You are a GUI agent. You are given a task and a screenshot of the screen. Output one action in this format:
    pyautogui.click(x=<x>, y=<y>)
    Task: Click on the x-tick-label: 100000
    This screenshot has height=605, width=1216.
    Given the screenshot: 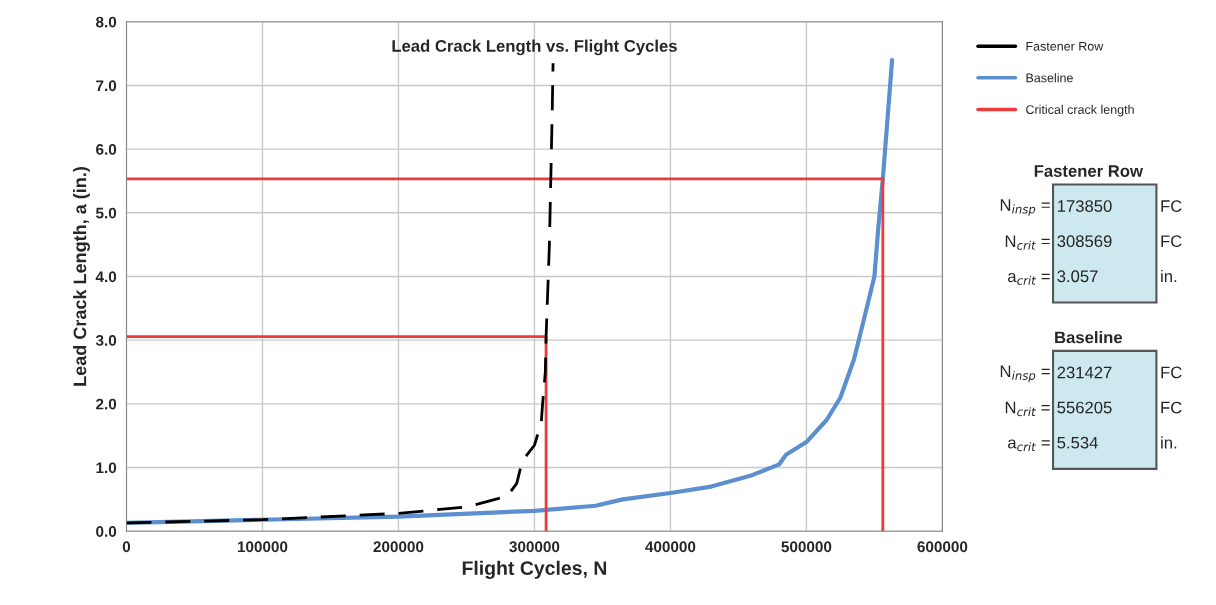 What is the action you would take?
    pyautogui.click(x=262, y=547)
    